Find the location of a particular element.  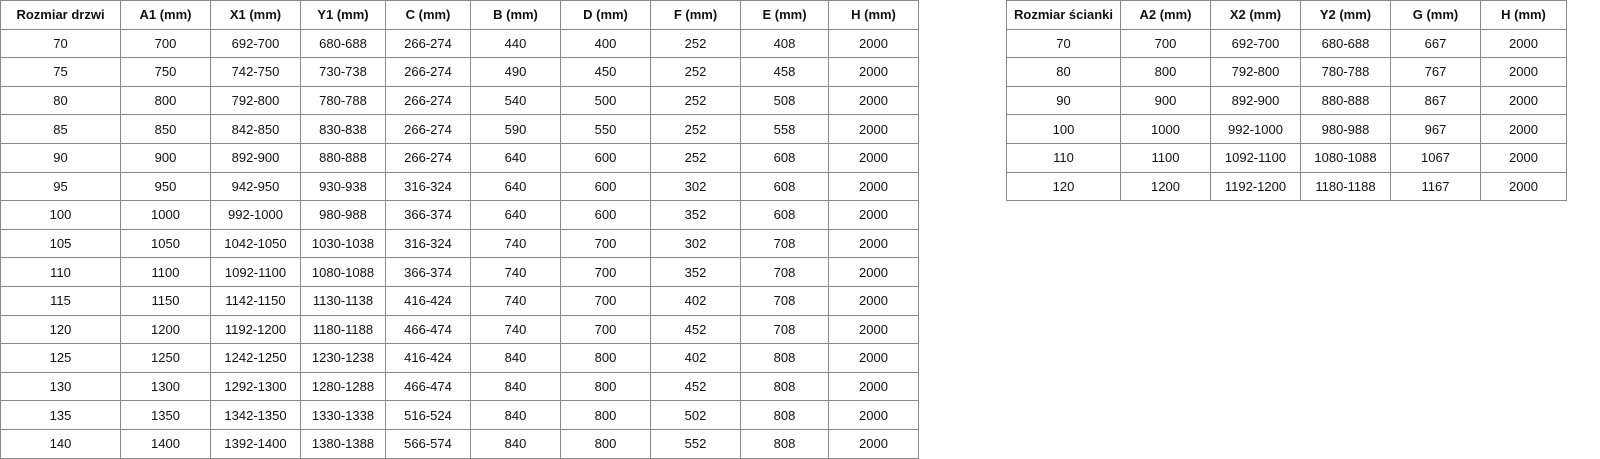

table-cell: 452 is located at coordinates (695, 329).